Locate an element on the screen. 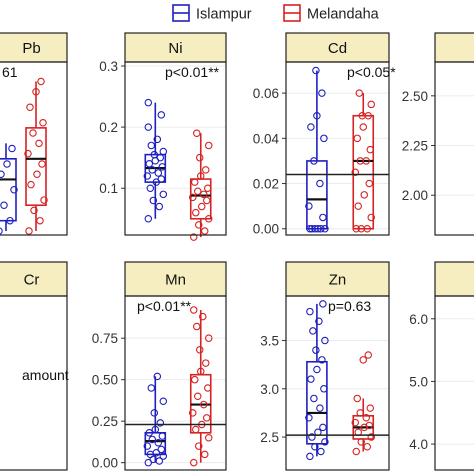  legend-item-islampur: Islampur is located at coordinates (212, 13).